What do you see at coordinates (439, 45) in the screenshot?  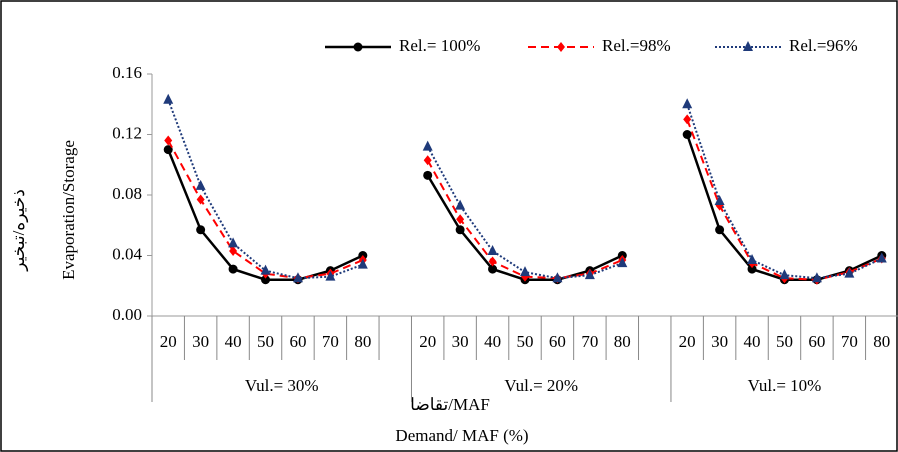 I see `legend-label: Rel.= 100%` at bounding box center [439, 45].